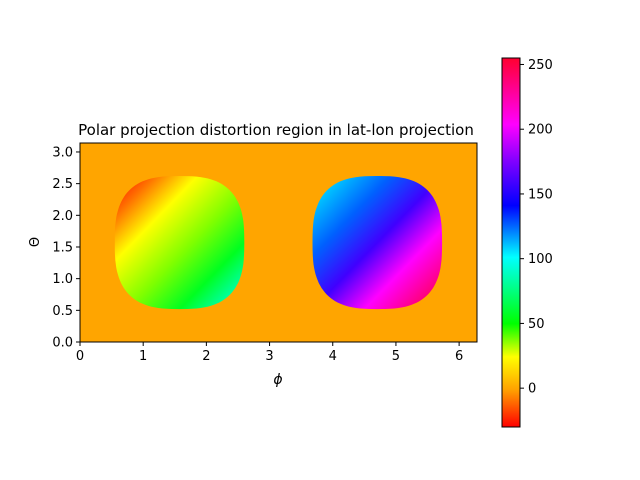 This screenshot has width=640, height=480. I want to click on y-tick-label: 1.0, so click(62, 279).